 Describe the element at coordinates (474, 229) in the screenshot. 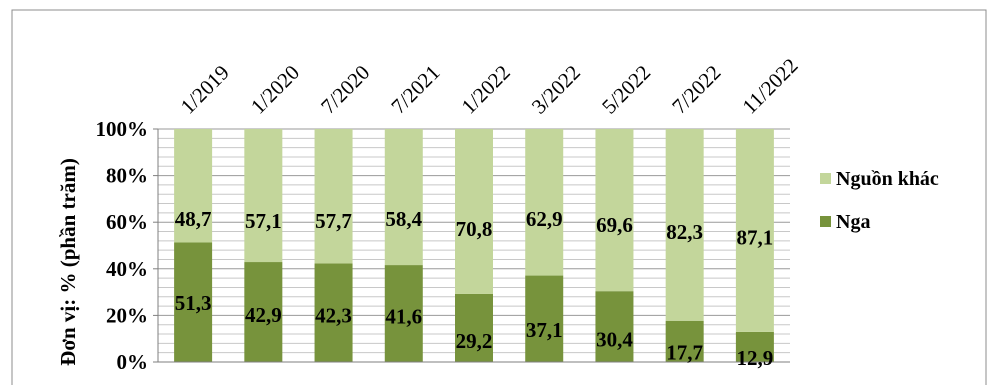

I see `data-label-nguon-khac: 70,8` at that location.